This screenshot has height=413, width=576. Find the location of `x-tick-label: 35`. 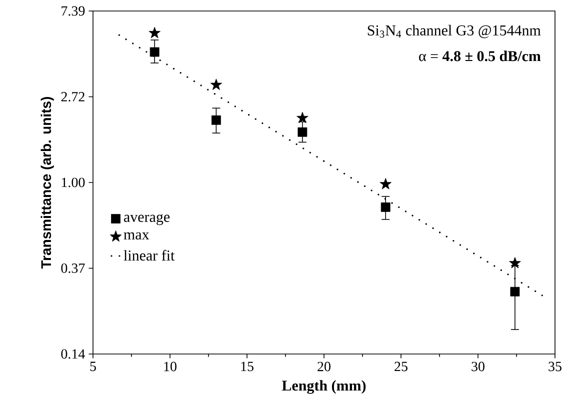

x-tick-label: 35 is located at coordinates (555, 367).